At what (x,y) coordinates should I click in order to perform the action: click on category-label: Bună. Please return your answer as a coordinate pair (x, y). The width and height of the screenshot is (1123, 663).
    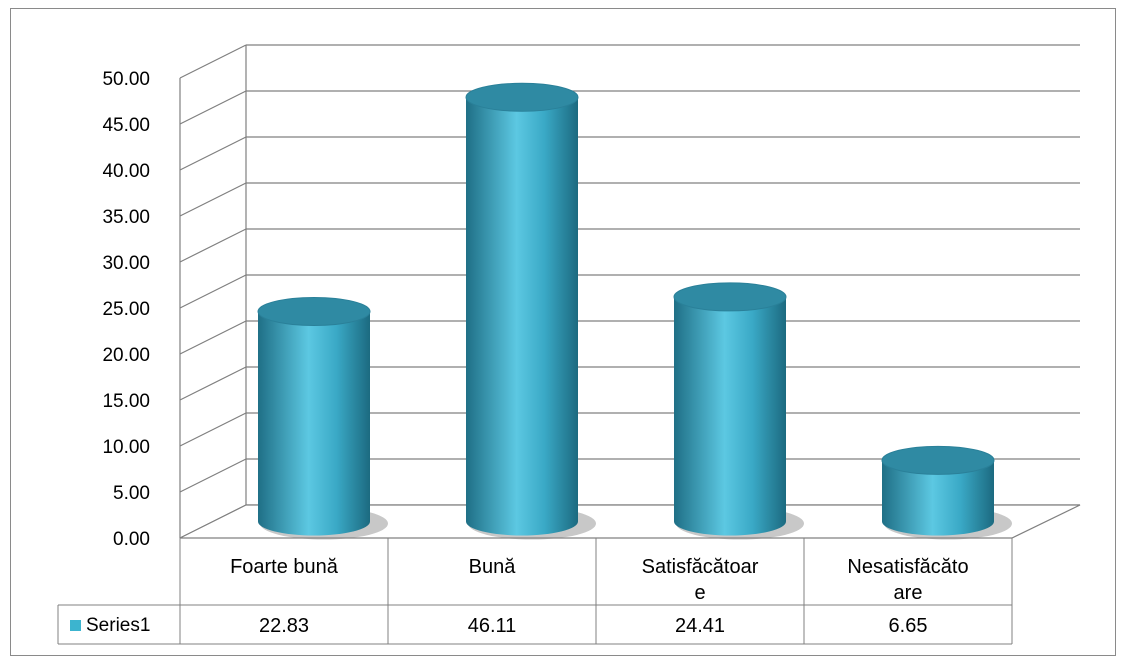
    Looking at the image, I should click on (493, 567).